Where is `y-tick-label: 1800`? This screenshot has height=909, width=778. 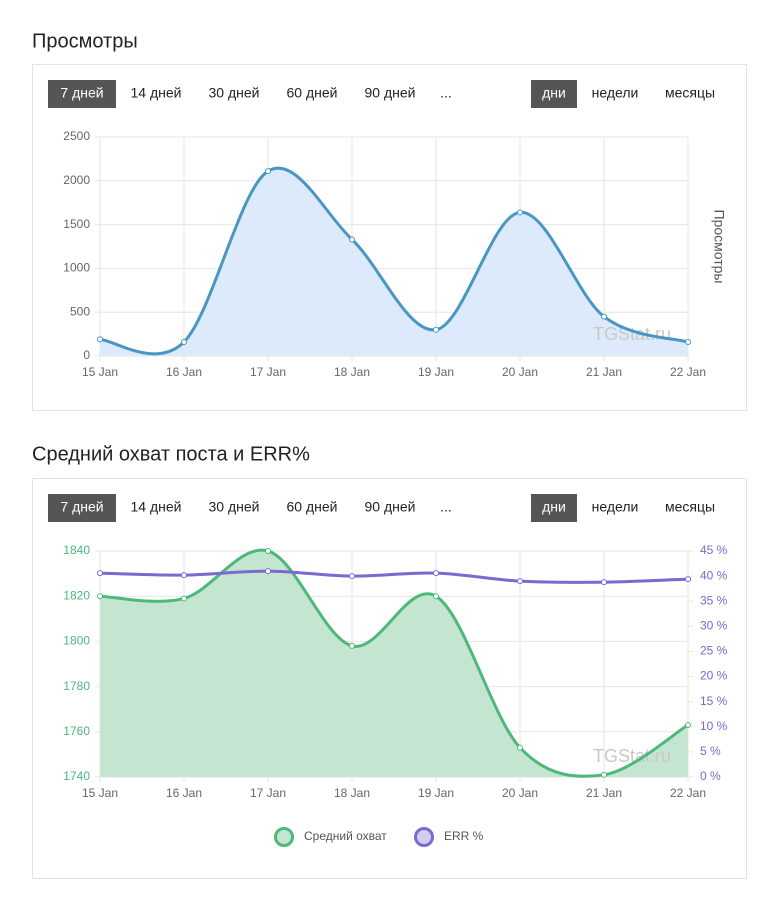 y-tick-label: 1800 is located at coordinates (76, 641).